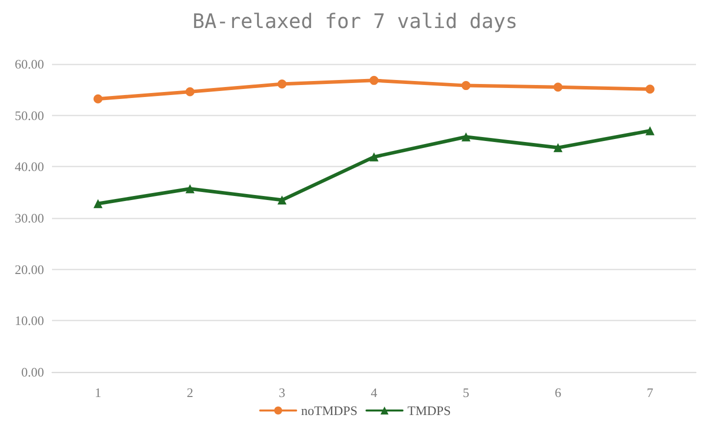 This screenshot has height=432, width=710. What do you see at coordinates (29, 64) in the screenshot?
I see `y-tick-label: 60.00` at bounding box center [29, 64].